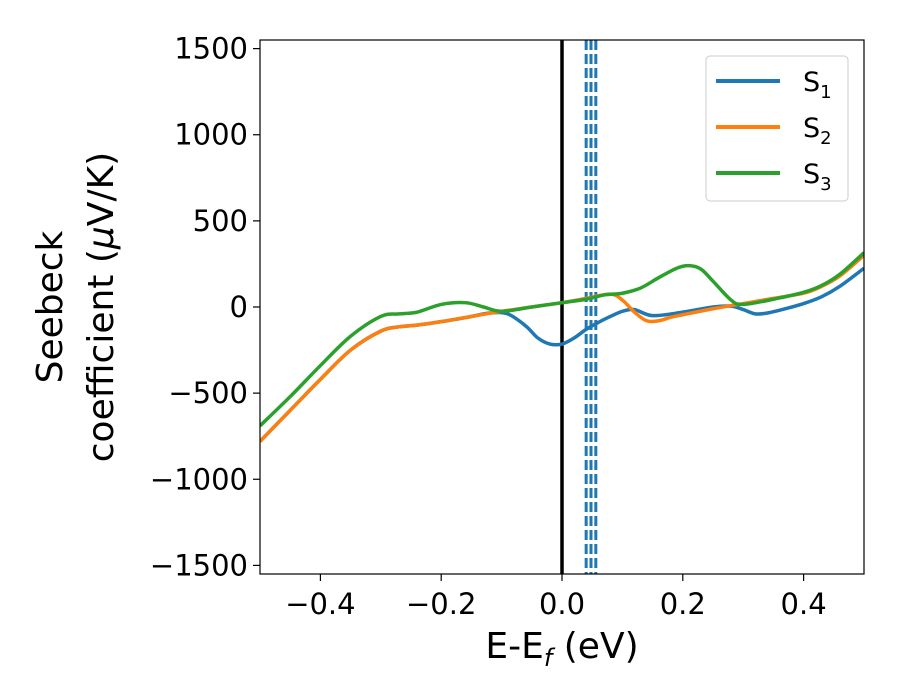 The width and height of the screenshot is (900, 700). I want to click on x-axis-ticks: −0.4 −0.2 0.0 0.2 0.4, so click(556, 597).